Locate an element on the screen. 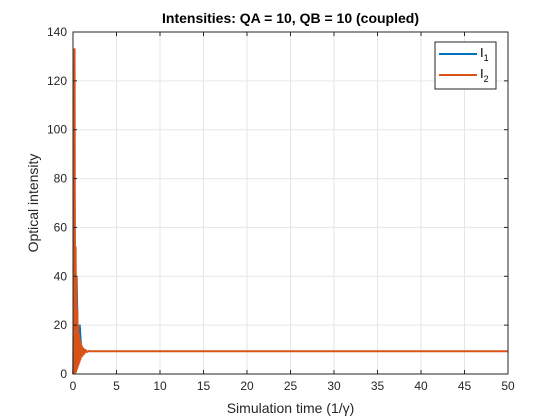 The height and width of the screenshot is (420, 560). legend-label-i2-base: I is located at coordinates (482, 73).